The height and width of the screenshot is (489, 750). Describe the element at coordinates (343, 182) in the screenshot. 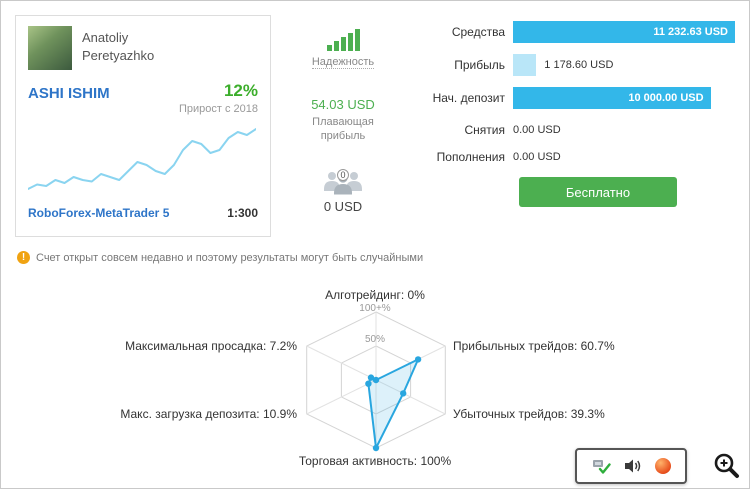

I see `investors-icon: 0` at that location.